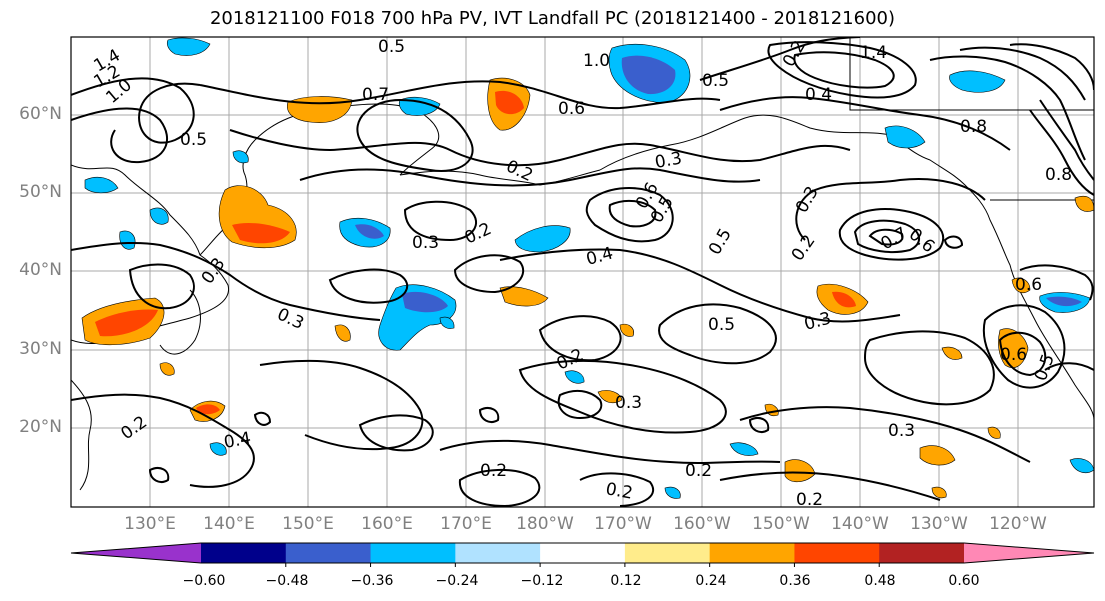 The image size is (1105, 601). What do you see at coordinates (711, 581) in the screenshot?
I see `colorbar-tick-label: 0.24` at bounding box center [711, 581].